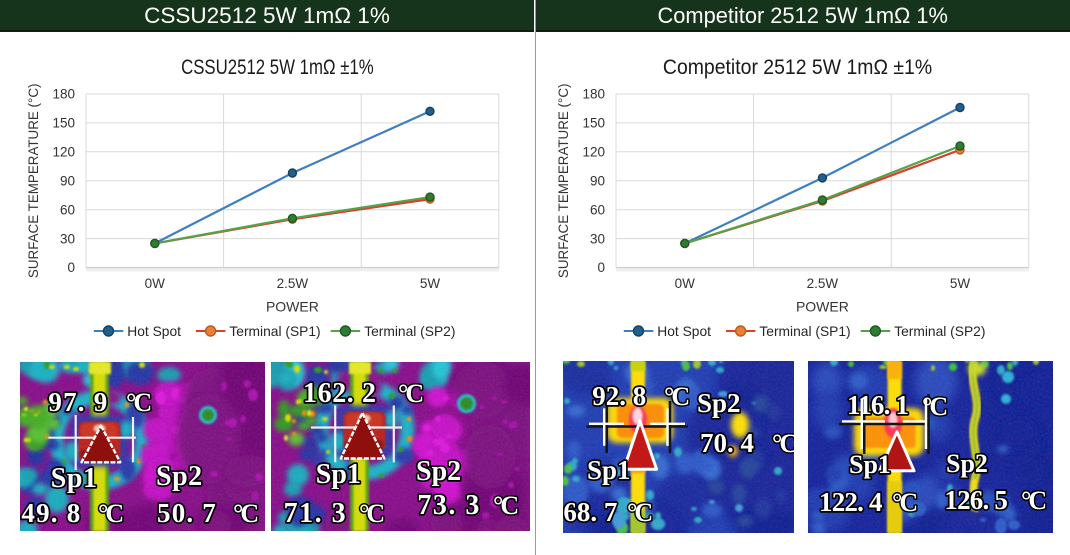  What do you see at coordinates (78, 402) in the screenshot?
I see `svg-text: 97. 9` at bounding box center [78, 402].